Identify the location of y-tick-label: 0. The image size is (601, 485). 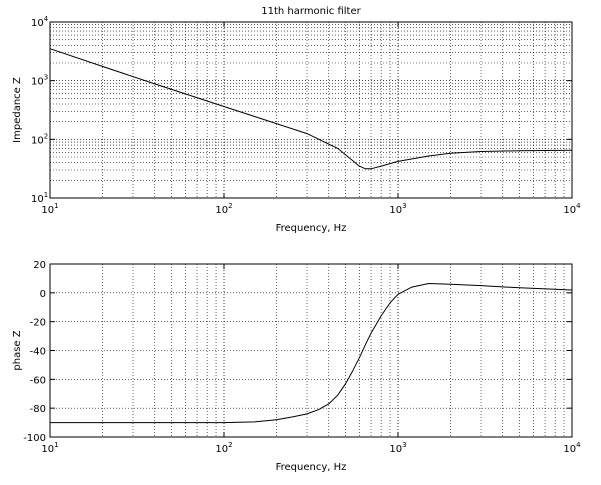
(43, 294).